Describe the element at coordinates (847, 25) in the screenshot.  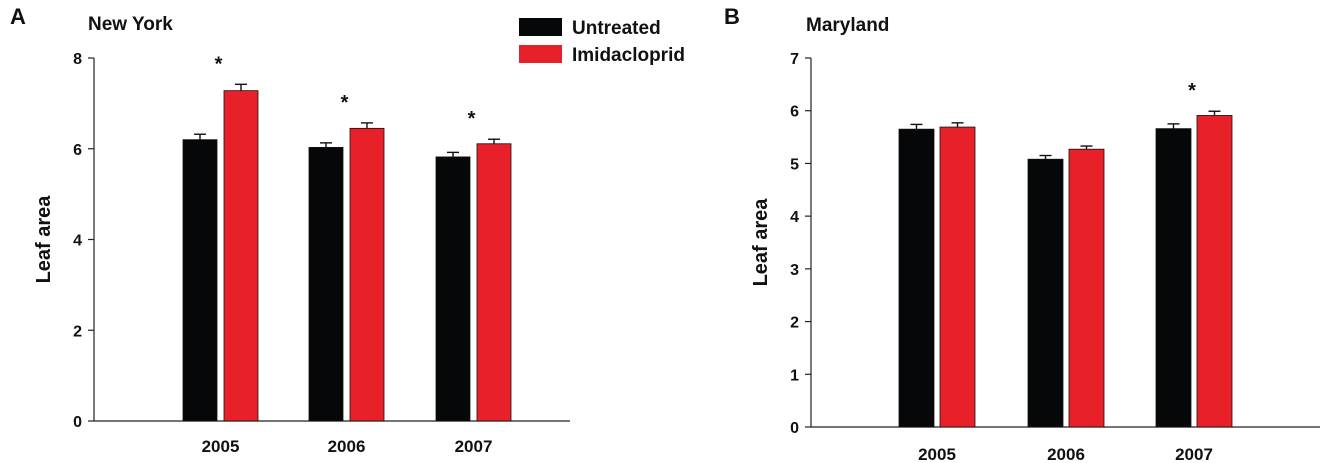
I see `panel-title: Maryland` at that location.